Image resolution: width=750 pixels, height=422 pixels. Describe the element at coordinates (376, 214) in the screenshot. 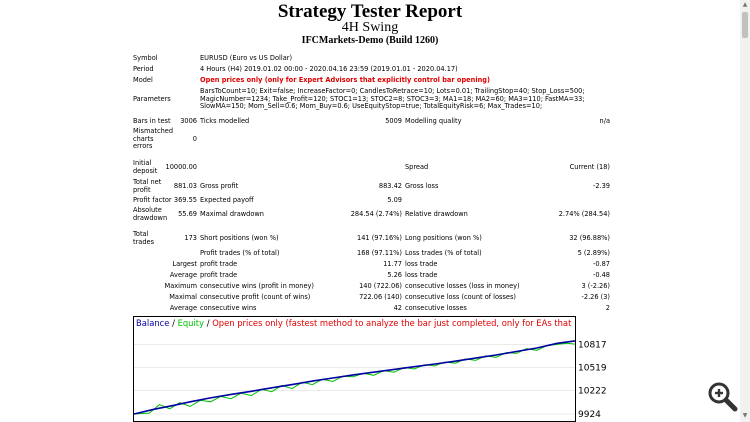

I see `maximal-drawdown-value: 284.54 (2.74%)` at that location.